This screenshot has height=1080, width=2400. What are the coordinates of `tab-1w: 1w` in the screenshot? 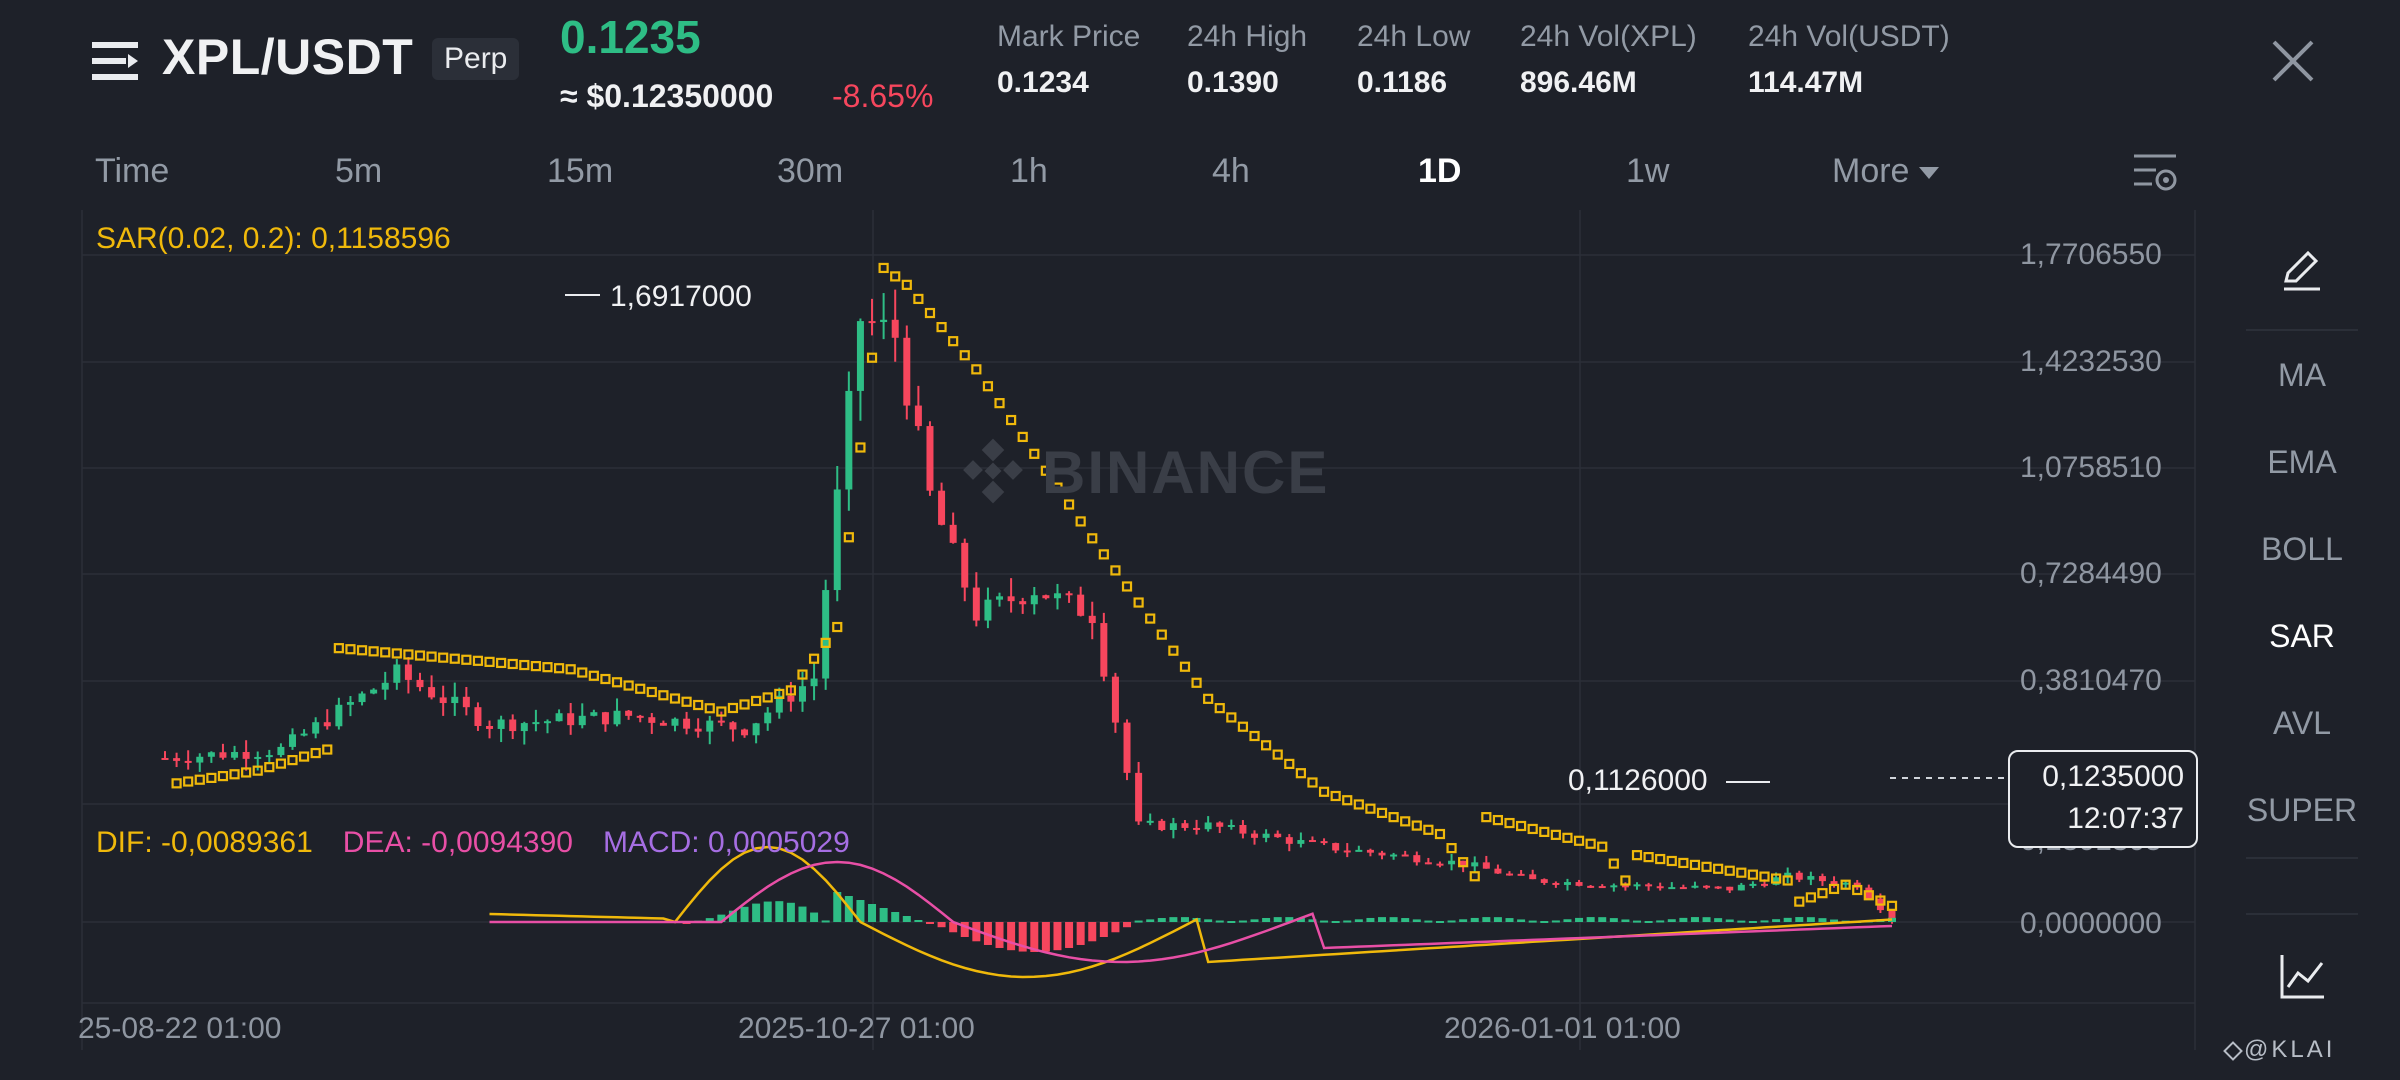 It's located at (1648, 171).